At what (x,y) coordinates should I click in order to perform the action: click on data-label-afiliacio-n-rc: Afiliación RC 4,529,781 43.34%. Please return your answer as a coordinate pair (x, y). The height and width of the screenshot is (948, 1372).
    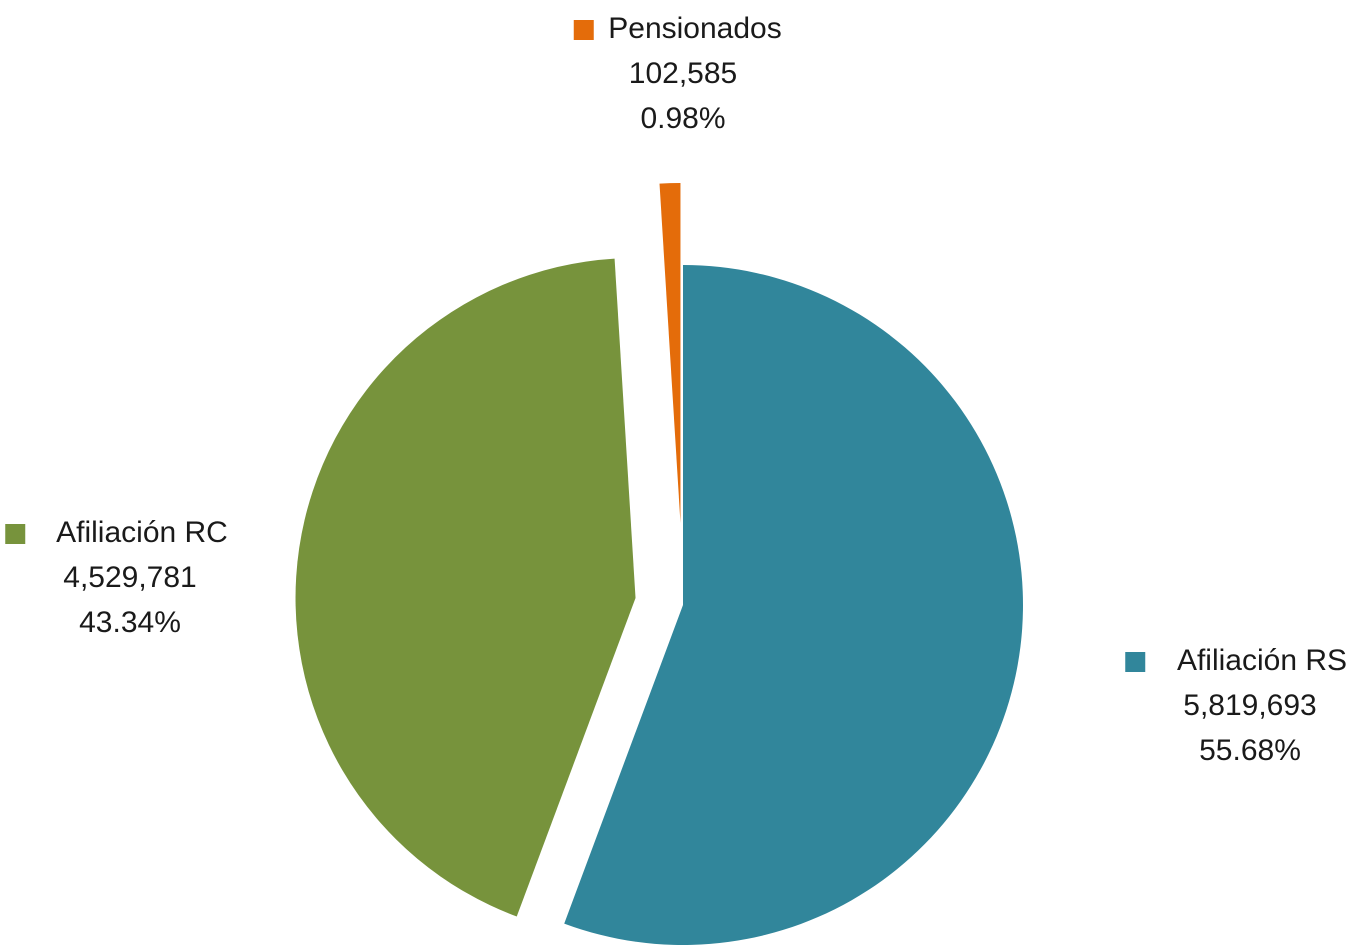
    Looking at the image, I should click on (116, 577).